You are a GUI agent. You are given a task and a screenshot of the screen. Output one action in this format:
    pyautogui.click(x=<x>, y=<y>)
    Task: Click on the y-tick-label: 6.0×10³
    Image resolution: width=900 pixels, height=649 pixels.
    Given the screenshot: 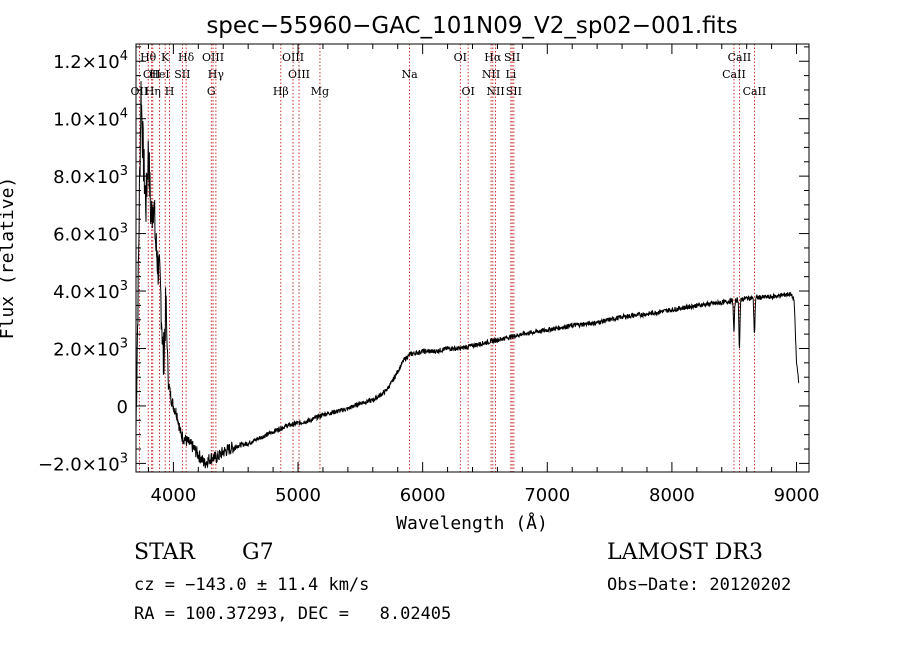 What is the action you would take?
    pyautogui.click(x=90, y=234)
    